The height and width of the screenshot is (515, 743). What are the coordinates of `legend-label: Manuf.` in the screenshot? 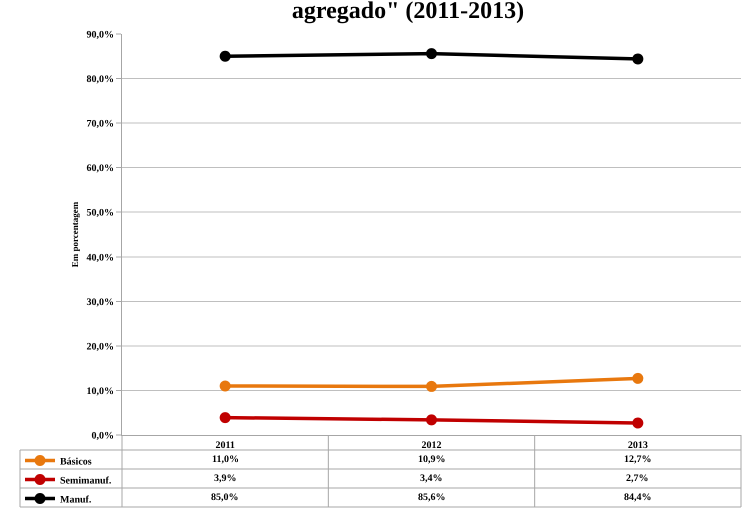 It's located at (76, 500).